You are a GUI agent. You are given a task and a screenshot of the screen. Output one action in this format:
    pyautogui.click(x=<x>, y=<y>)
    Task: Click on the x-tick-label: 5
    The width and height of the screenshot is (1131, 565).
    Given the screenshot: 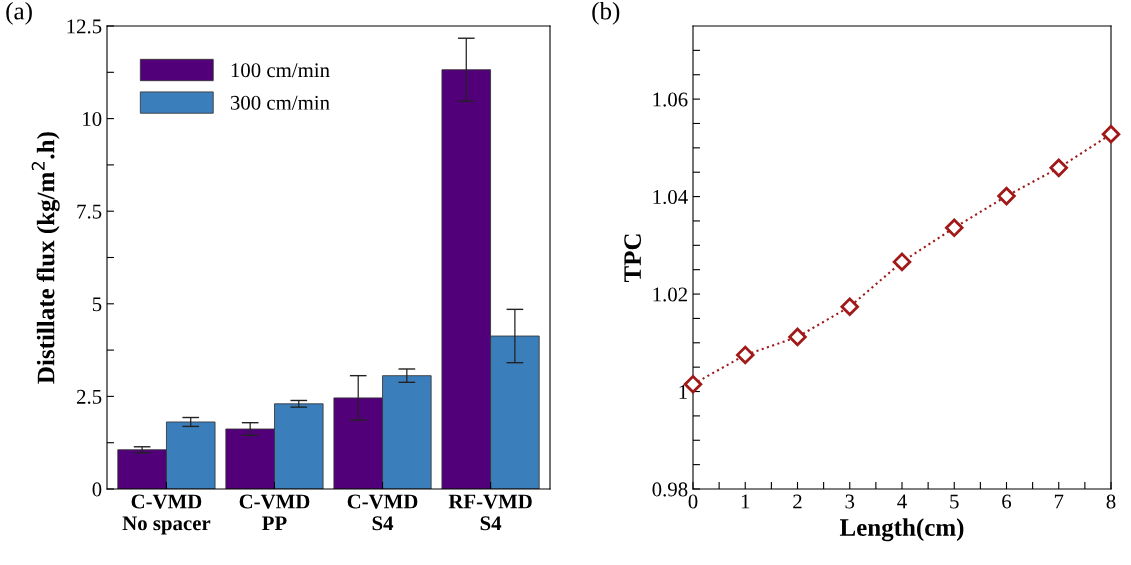 What is the action you would take?
    pyautogui.click(x=954, y=501)
    